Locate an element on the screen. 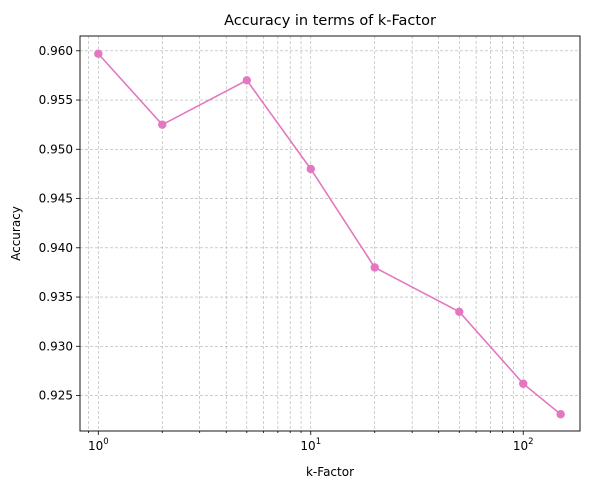  y-axis: 0.925 0.930 0.935 0.940 0.945 0.950 0.955 0.960 is located at coordinates (59, 223).